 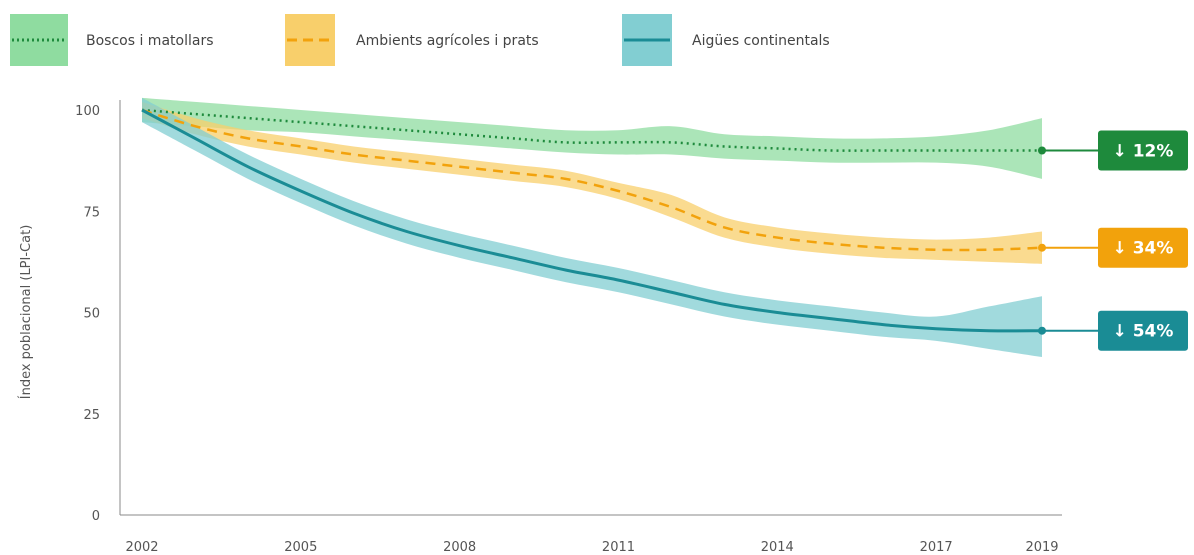 I want to click on legend-label-forests: Boscos i matollars, so click(x=150, y=41).